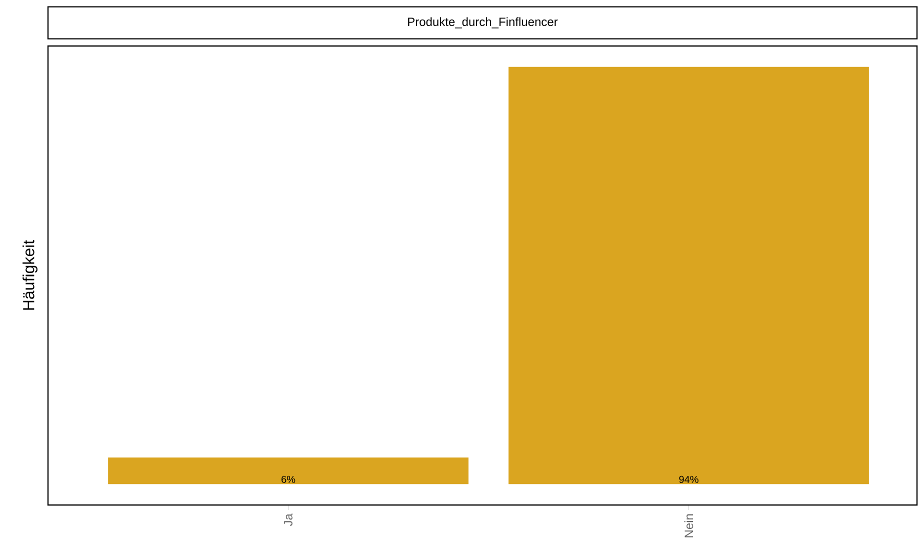  Describe the element at coordinates (483, 22) in the screenshot. I see `chart-title: Produkte_durch_Finfluencer` at that location.